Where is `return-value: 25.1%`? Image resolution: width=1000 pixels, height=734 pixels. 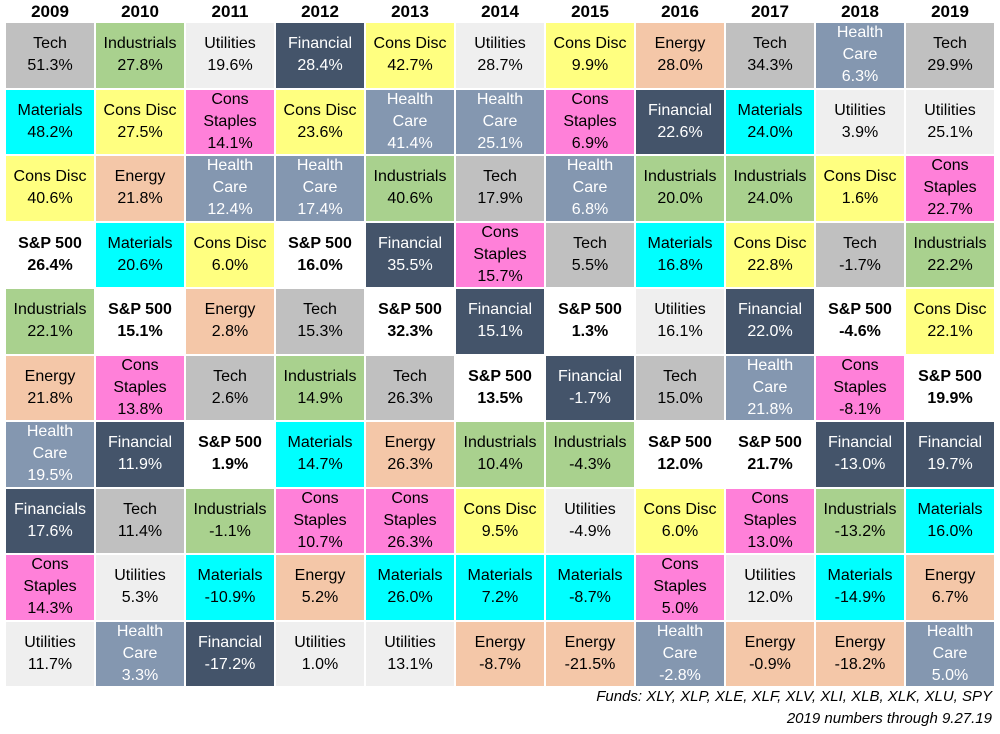
return-value: 25.1% is located at coordinates (500, 143).